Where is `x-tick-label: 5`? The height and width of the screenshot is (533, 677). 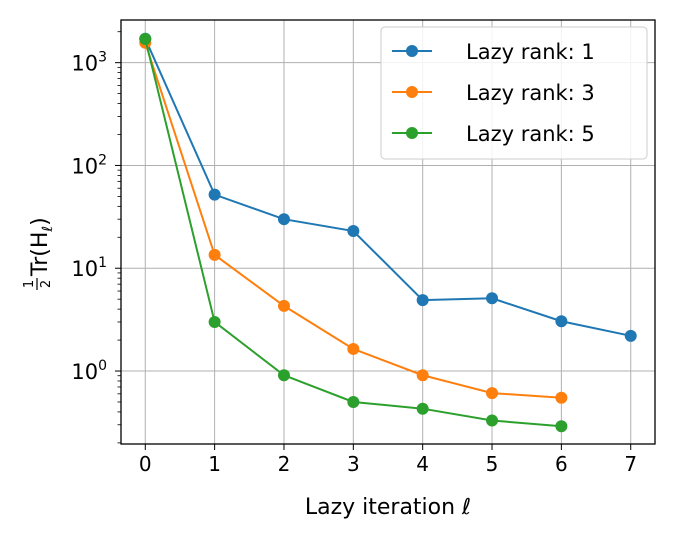 x-tick-label: 5 is located at coordinates (492, 464).